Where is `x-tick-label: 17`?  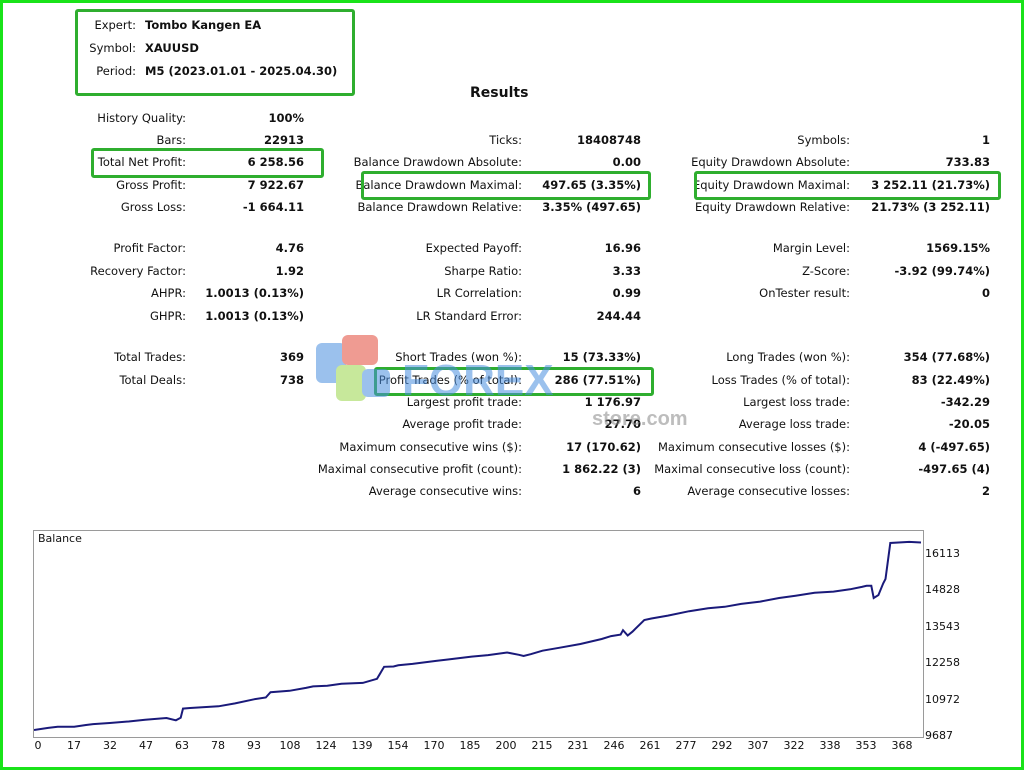
x-tick-label: 17 is located at coordinates (74, 745).